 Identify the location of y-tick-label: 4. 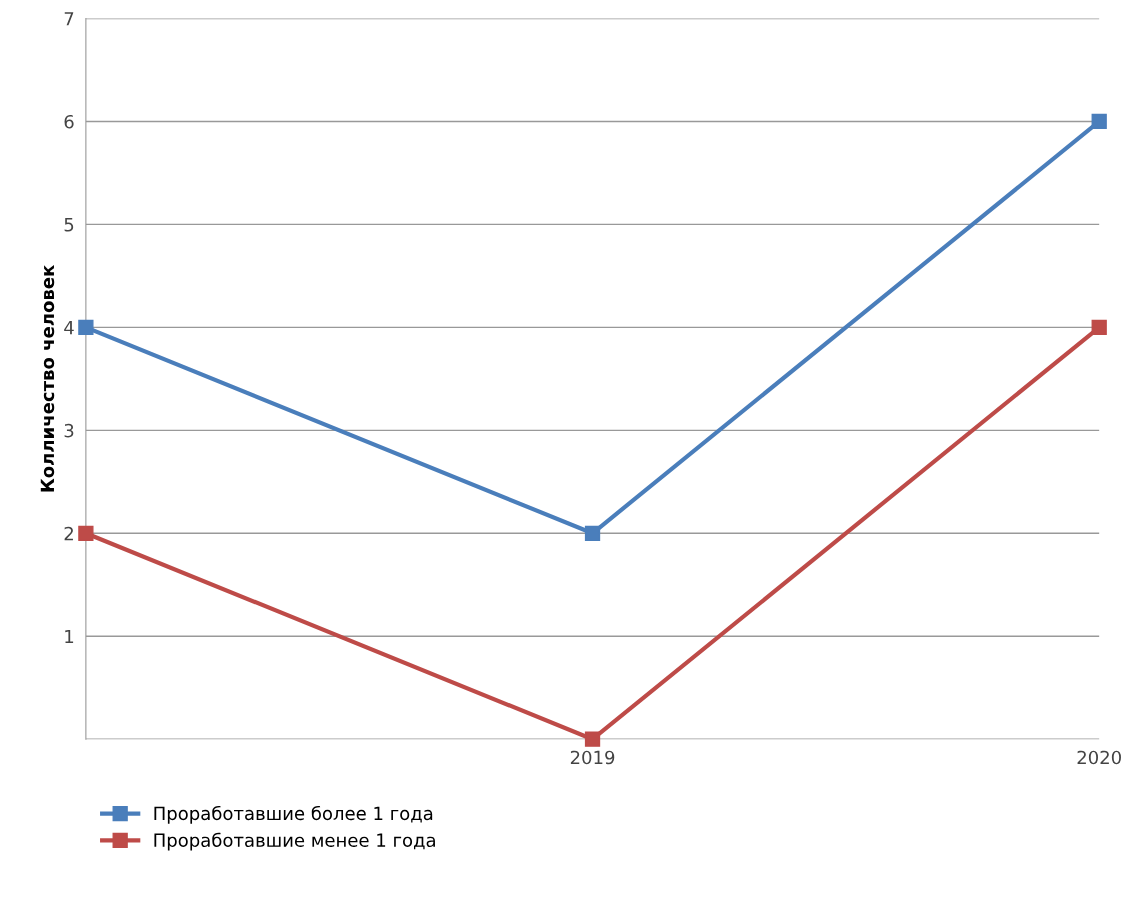
(69, 328).